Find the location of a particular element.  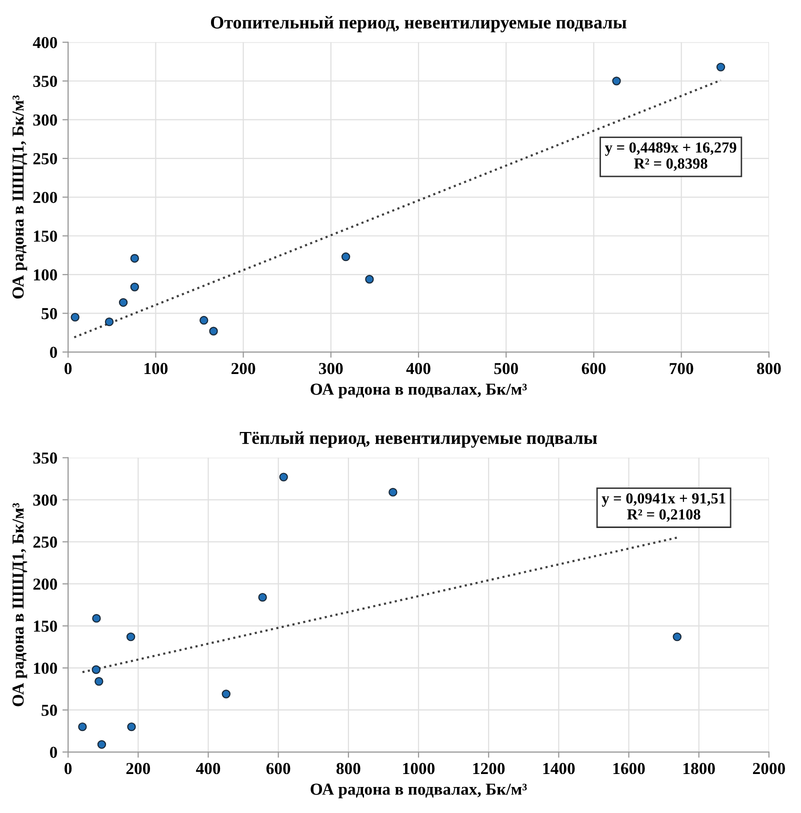

x-tick-label: 2000 is located at coordinates (768, 768).